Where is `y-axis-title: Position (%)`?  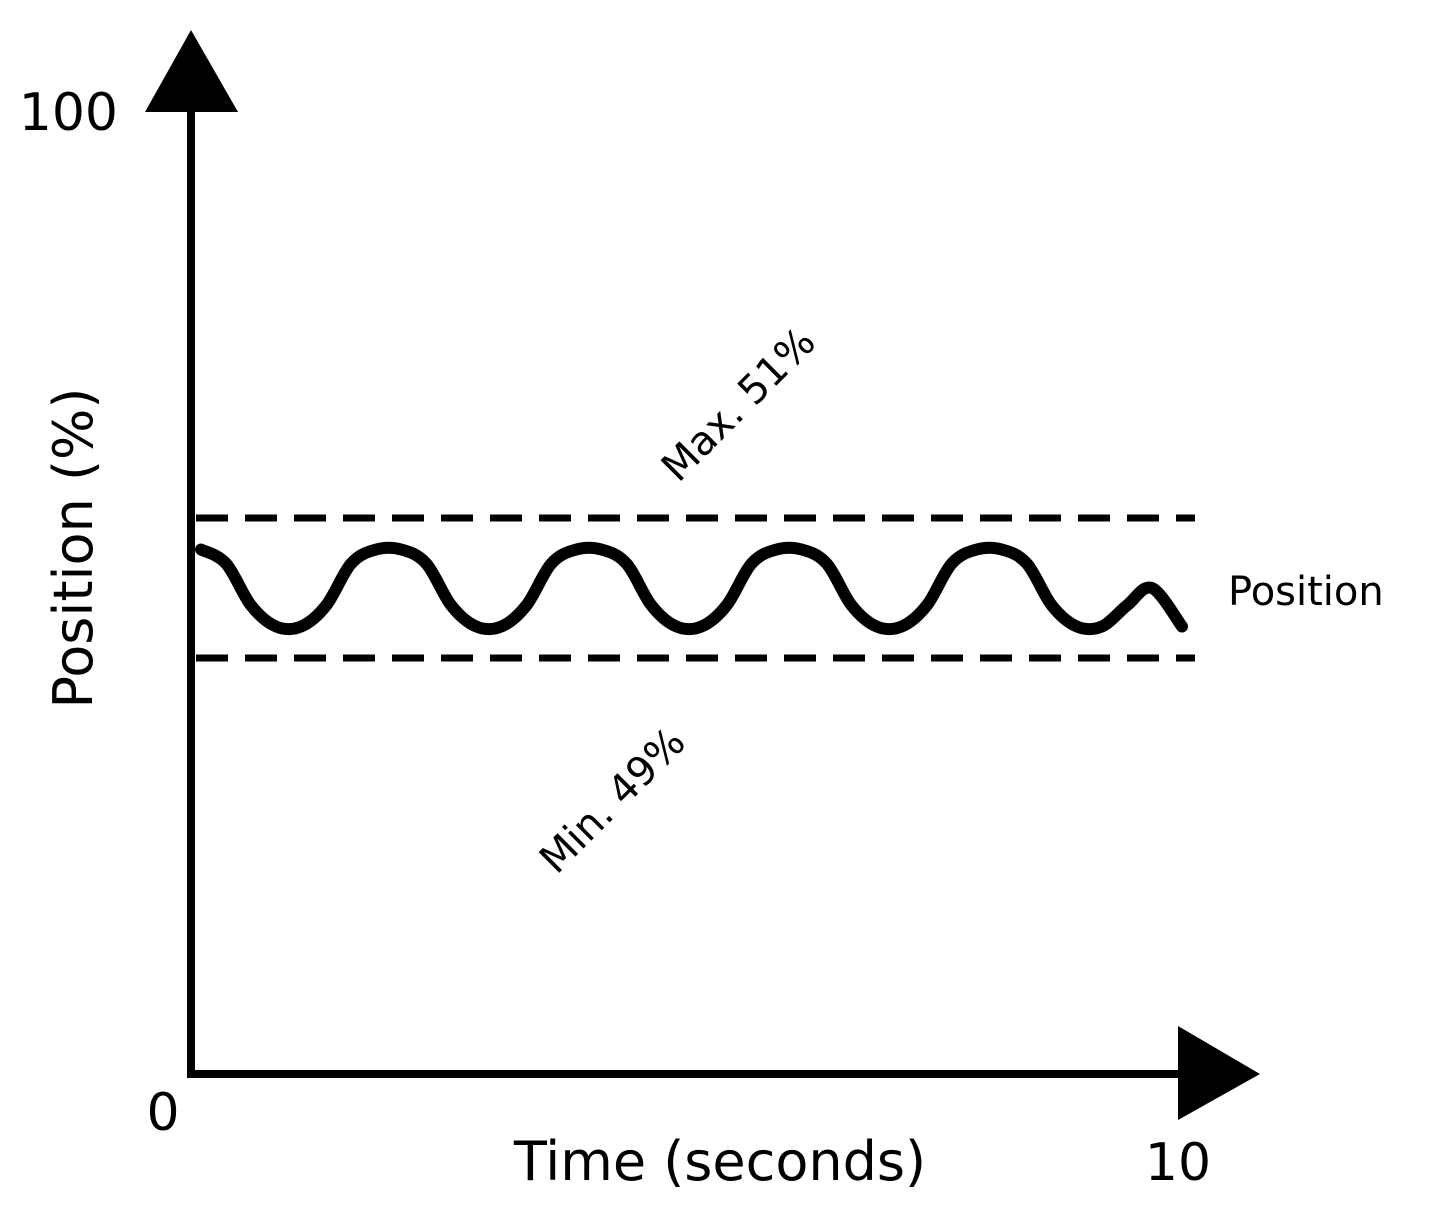 y-axis-title: Position (%) is located at coordinates (73, 548).